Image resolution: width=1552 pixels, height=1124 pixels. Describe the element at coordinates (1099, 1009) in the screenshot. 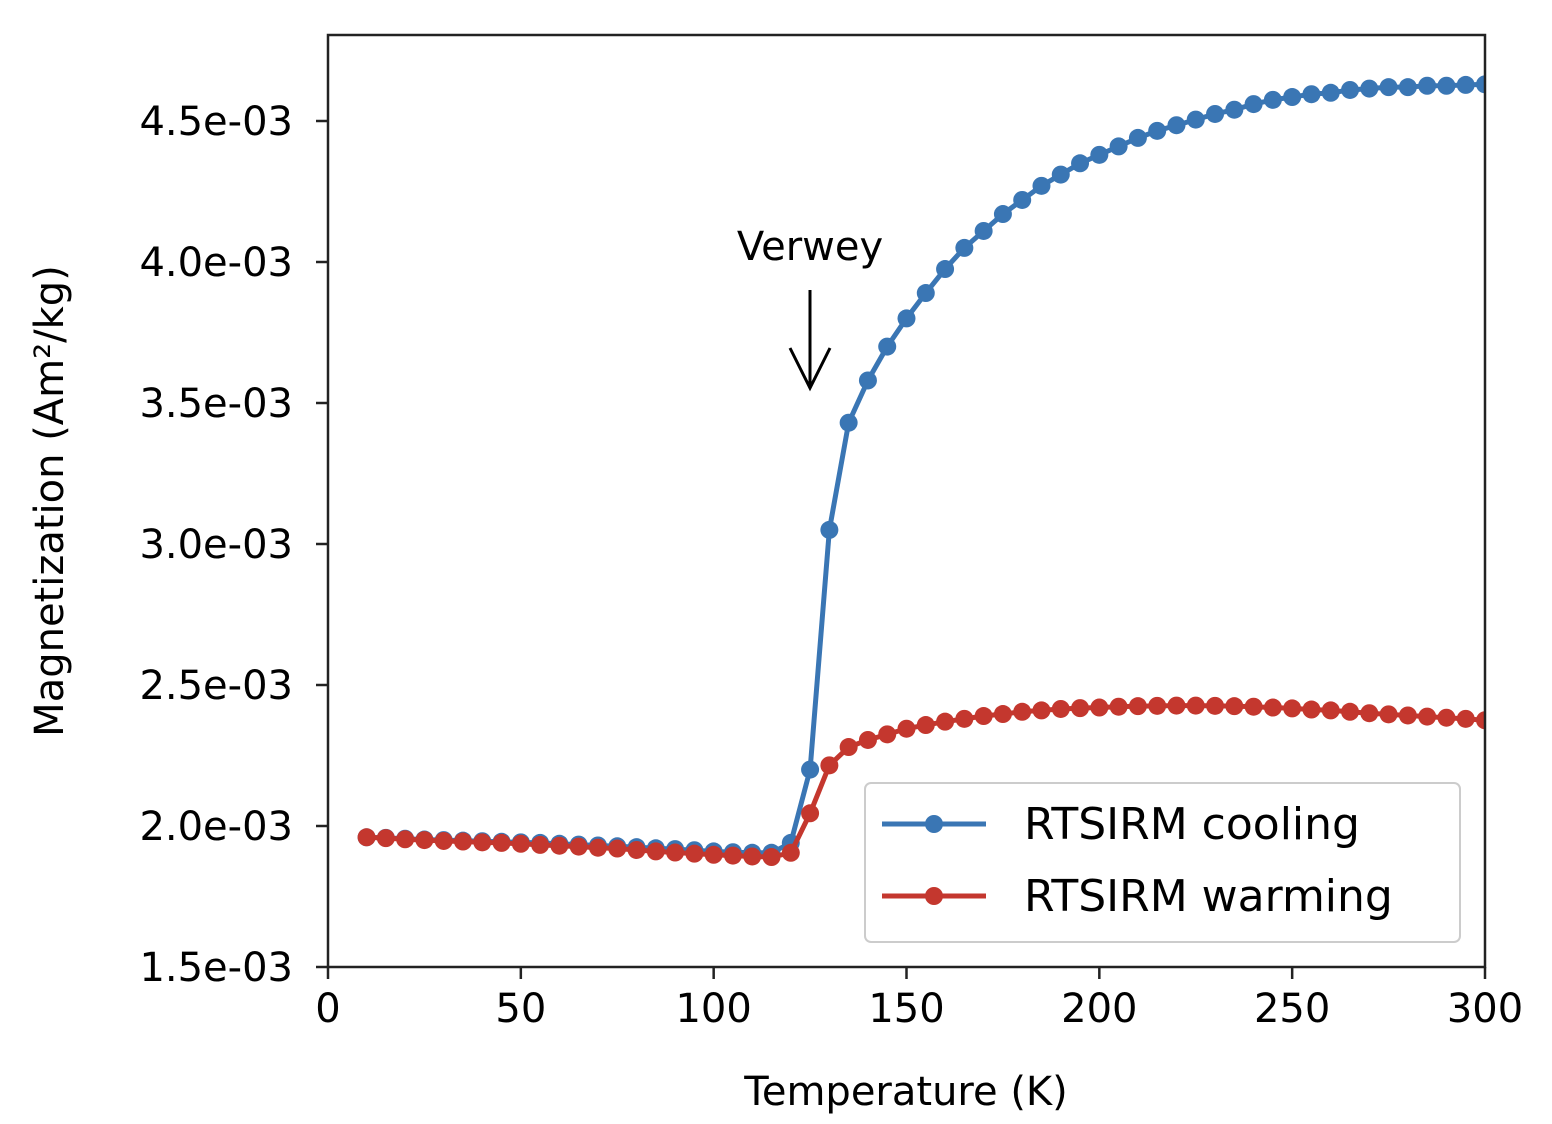

I see `x-tick-label: 200` at that location.